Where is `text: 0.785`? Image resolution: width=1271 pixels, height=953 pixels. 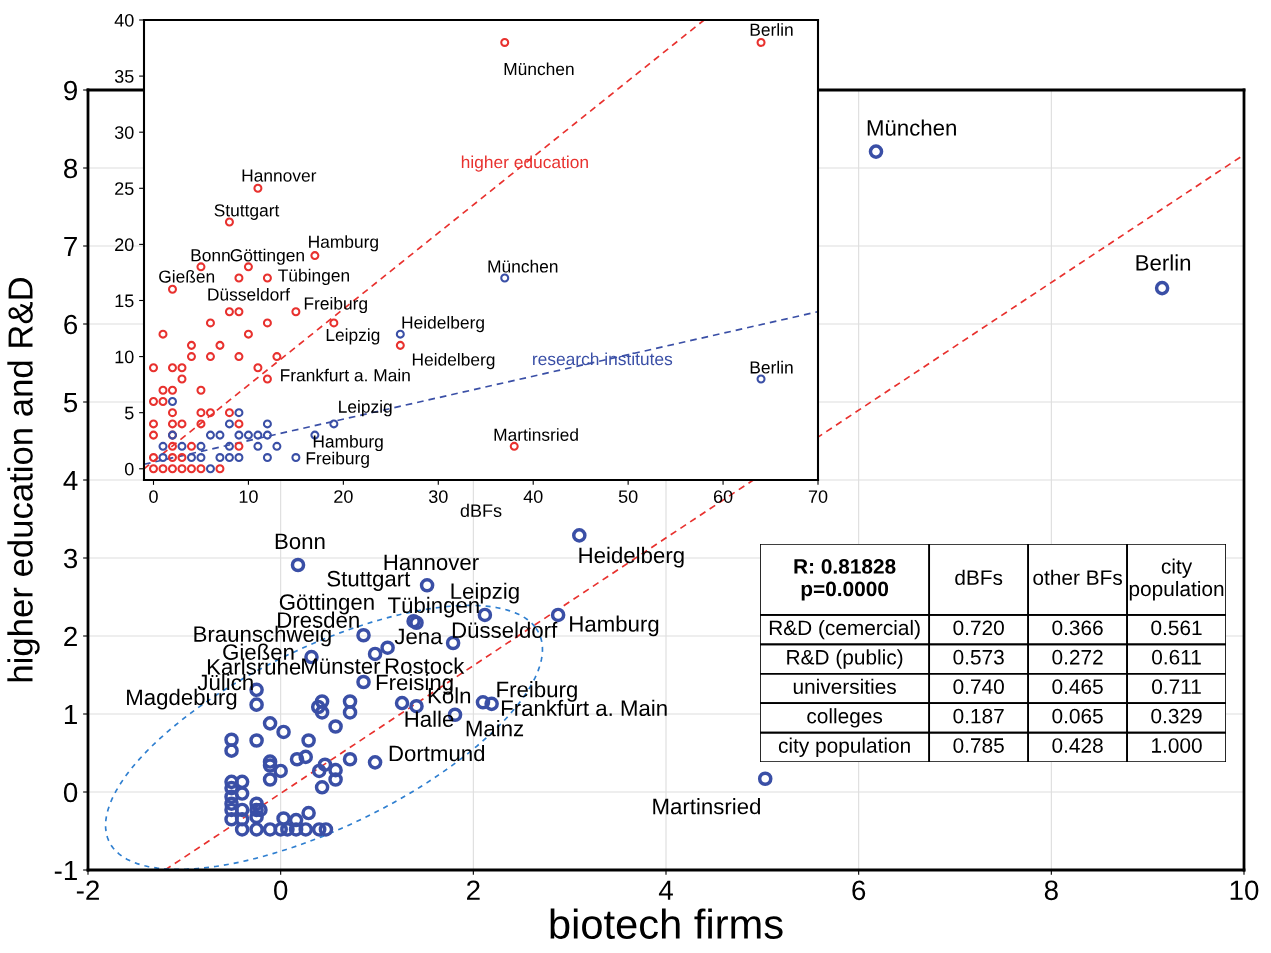
text: 0.785 is located at coordinates (978, 745).